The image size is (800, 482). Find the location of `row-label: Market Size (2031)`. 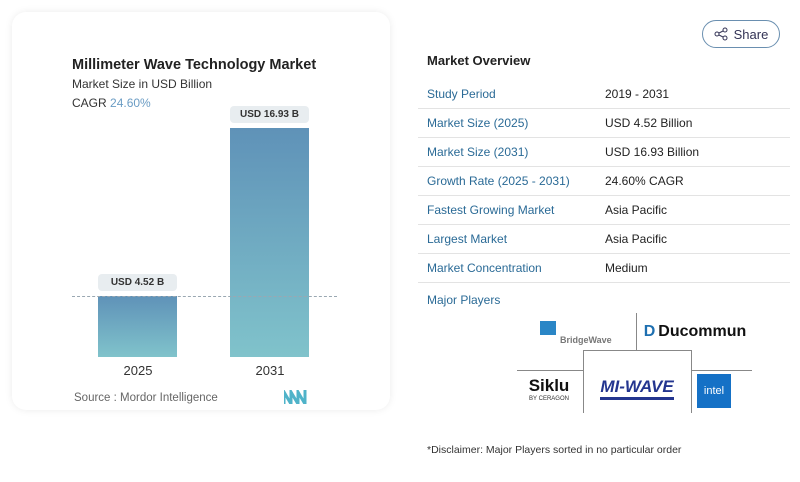

row-label: Market Size (2031) is located at coordinates (478, 152).